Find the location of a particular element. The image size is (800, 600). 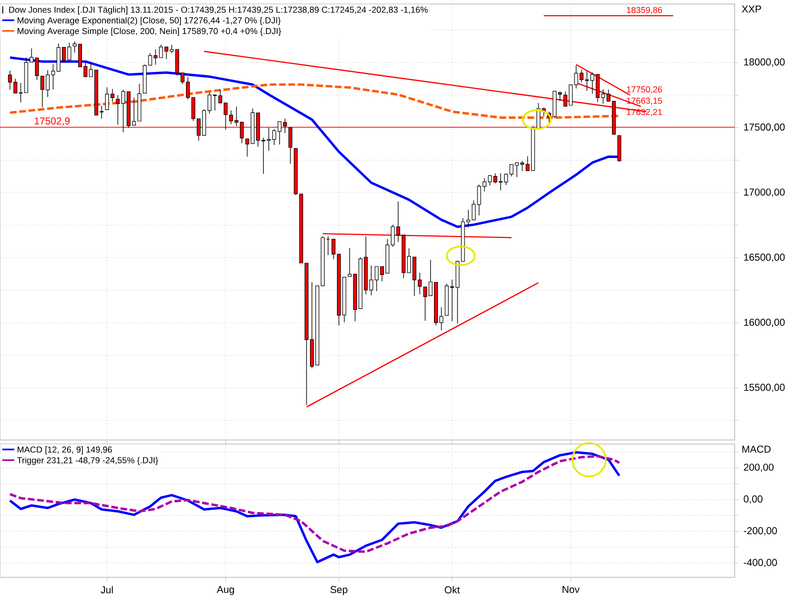

legend-label: Moving Average Simple [Close, 200, Nein] 17589,70 +0,4 +0% {.DJI} is located at coordinates (150, 32).